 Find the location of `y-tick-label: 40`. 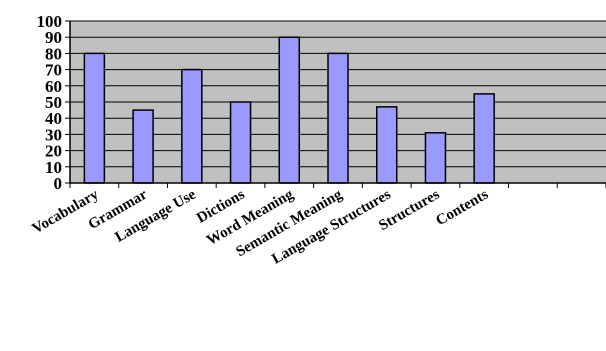

y-tick-label: 40 is located at coordinates (53, 118).